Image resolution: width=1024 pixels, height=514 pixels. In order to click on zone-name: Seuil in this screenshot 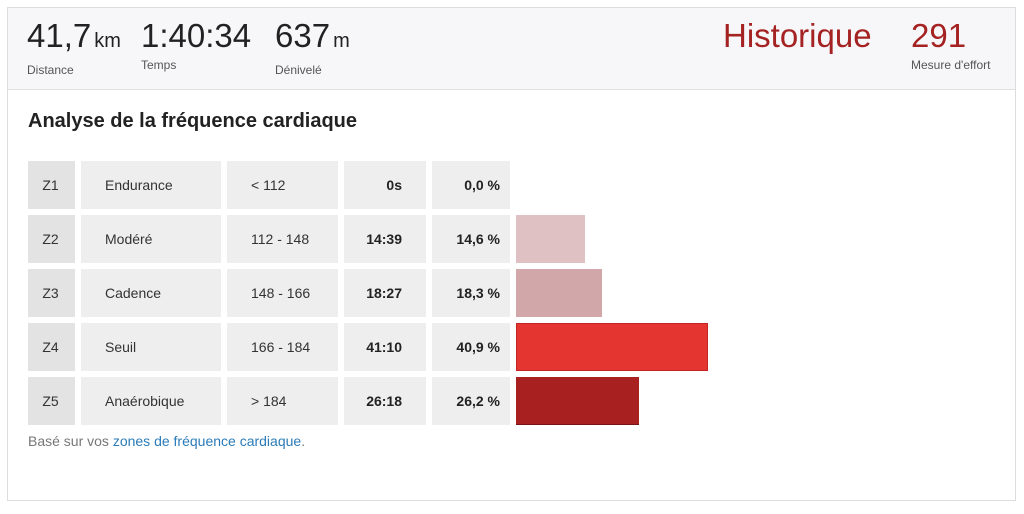, I will do `click(151, 347)`.